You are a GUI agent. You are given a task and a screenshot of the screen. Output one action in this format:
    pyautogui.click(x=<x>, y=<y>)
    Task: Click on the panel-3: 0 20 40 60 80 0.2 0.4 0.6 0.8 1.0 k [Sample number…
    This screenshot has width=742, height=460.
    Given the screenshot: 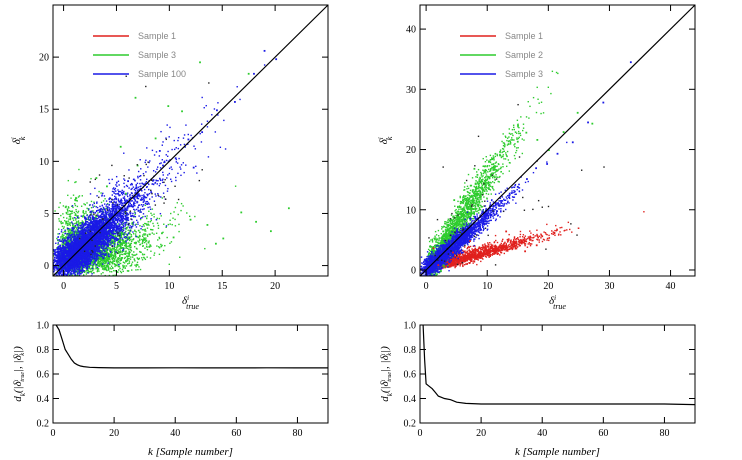 What is the action you would take?
    pyautogui.click(x=170, y=389)
    